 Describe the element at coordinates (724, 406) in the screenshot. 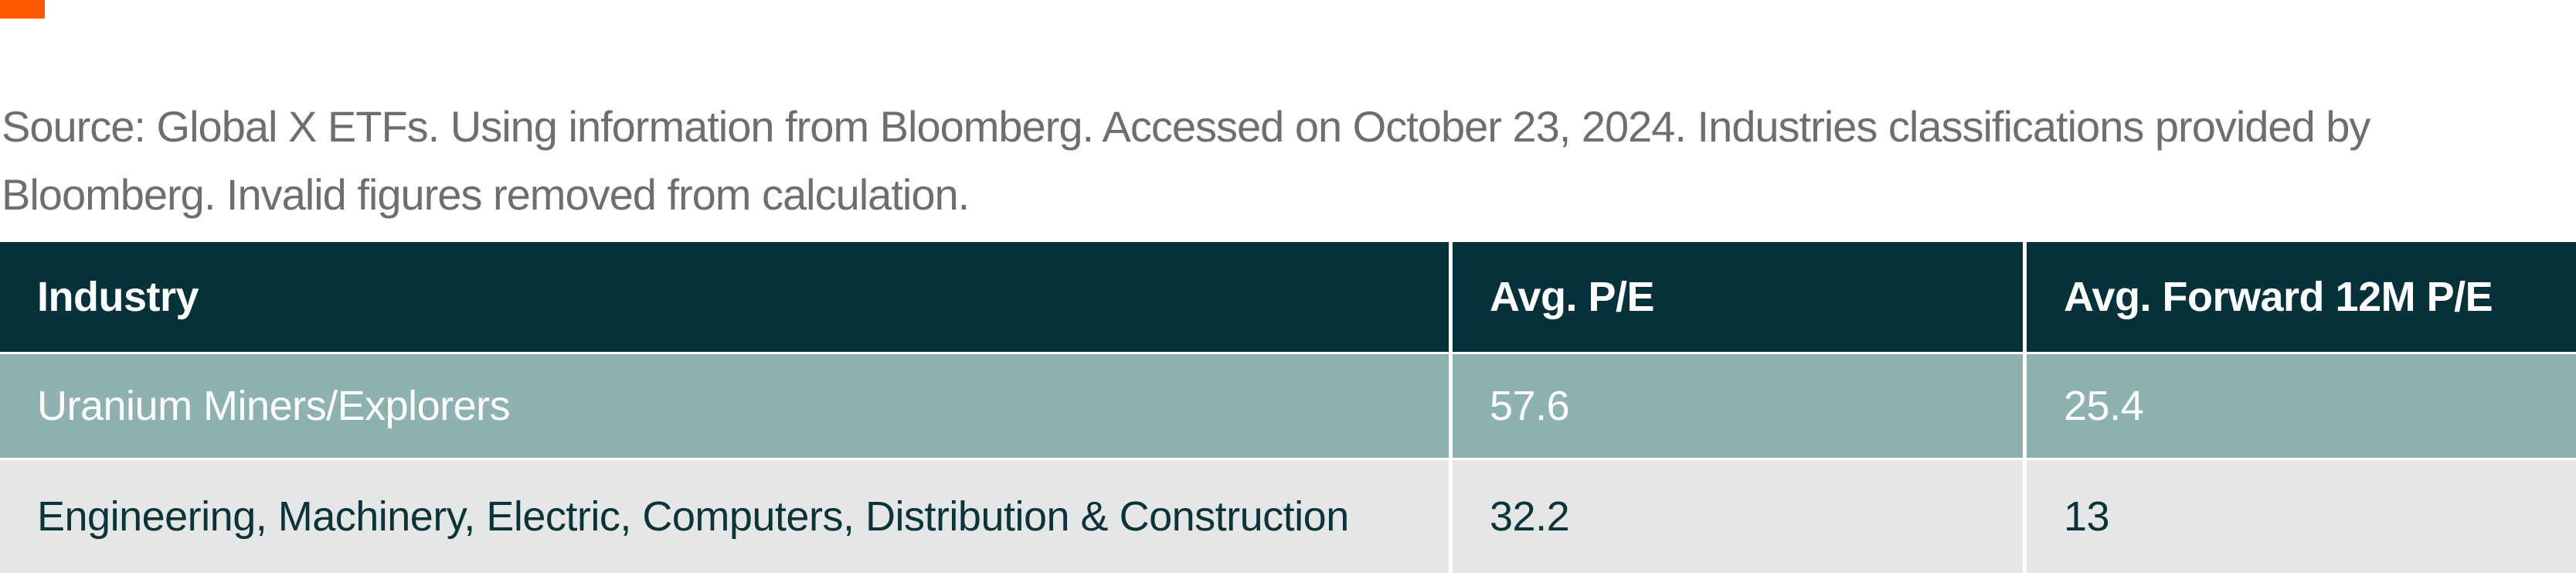

I see `cell-industry-row-1: Uranium Miners/Explorers` at that location.